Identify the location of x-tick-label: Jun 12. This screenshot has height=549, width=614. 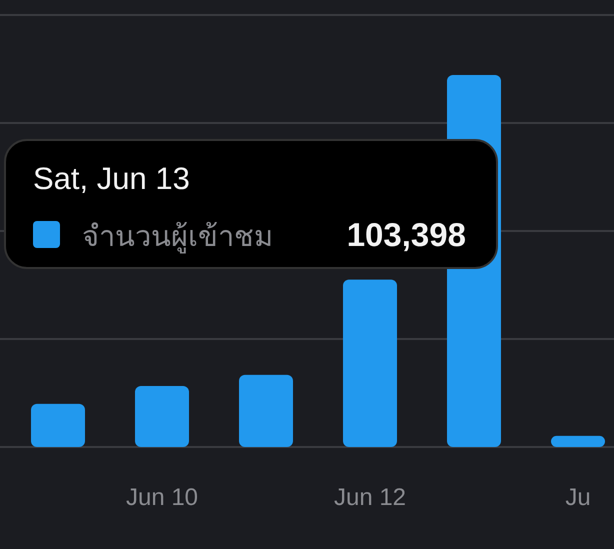
(370, 497).